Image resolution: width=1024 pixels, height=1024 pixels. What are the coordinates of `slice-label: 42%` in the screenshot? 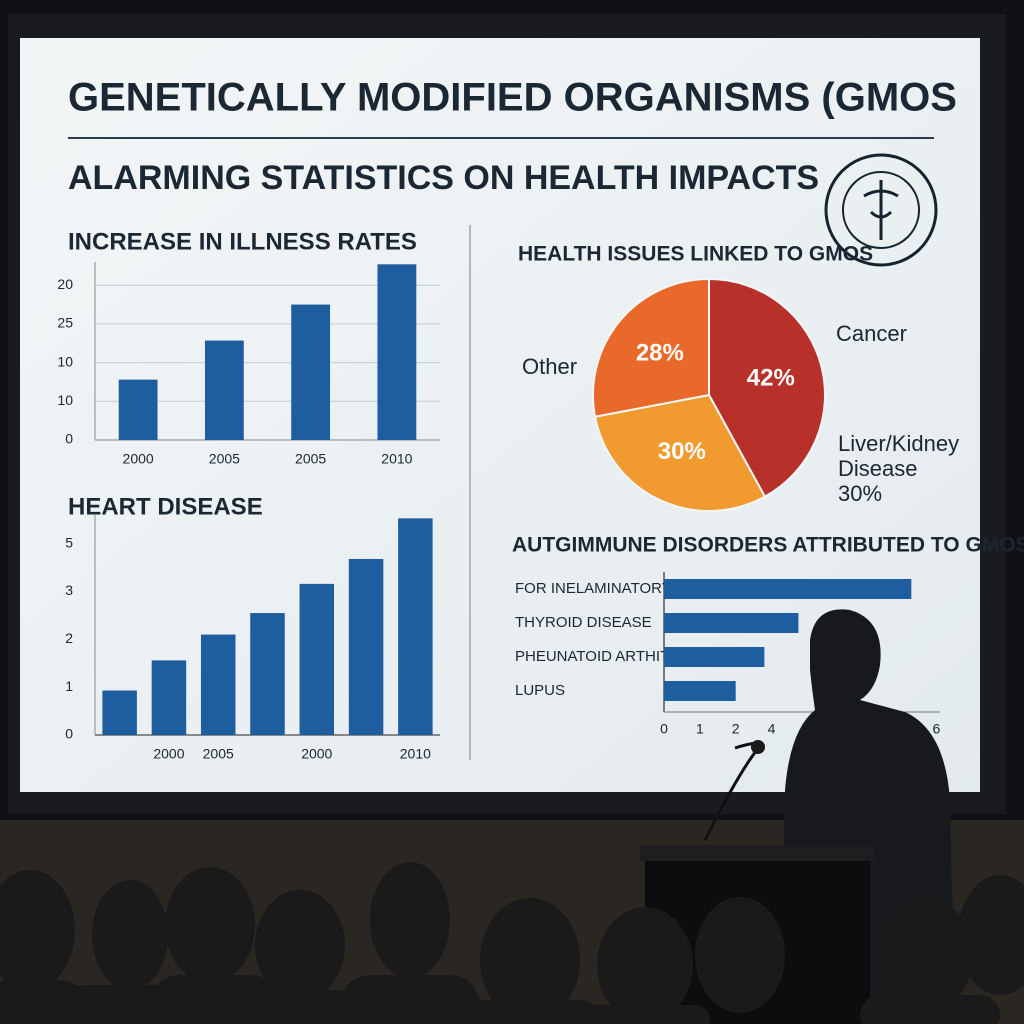 It's located at (771, 377).